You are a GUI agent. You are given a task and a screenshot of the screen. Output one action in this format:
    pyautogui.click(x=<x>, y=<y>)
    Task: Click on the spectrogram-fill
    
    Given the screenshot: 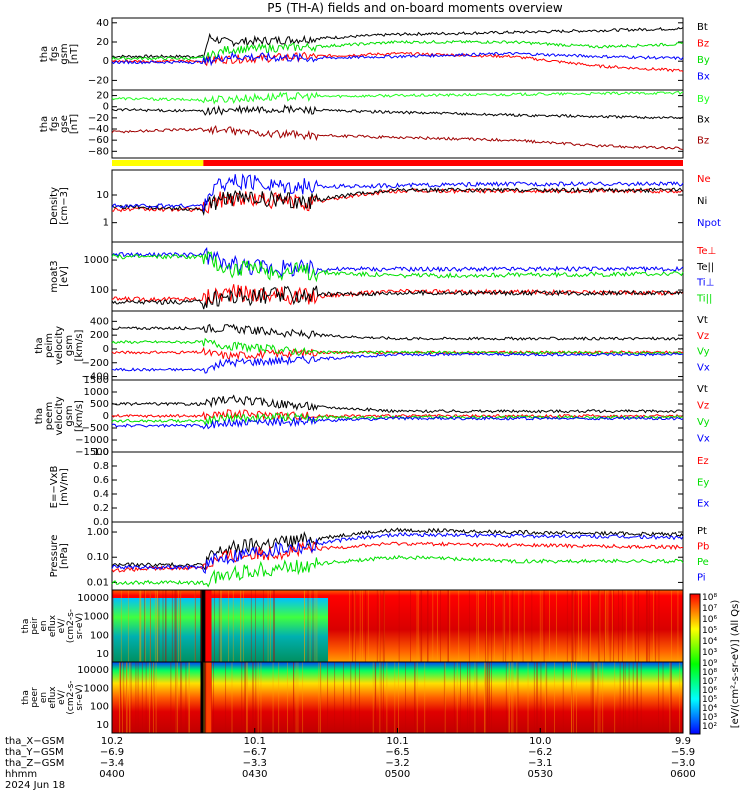 What is the action you would take?
    pyautogui.click(x=397, y=697)
    